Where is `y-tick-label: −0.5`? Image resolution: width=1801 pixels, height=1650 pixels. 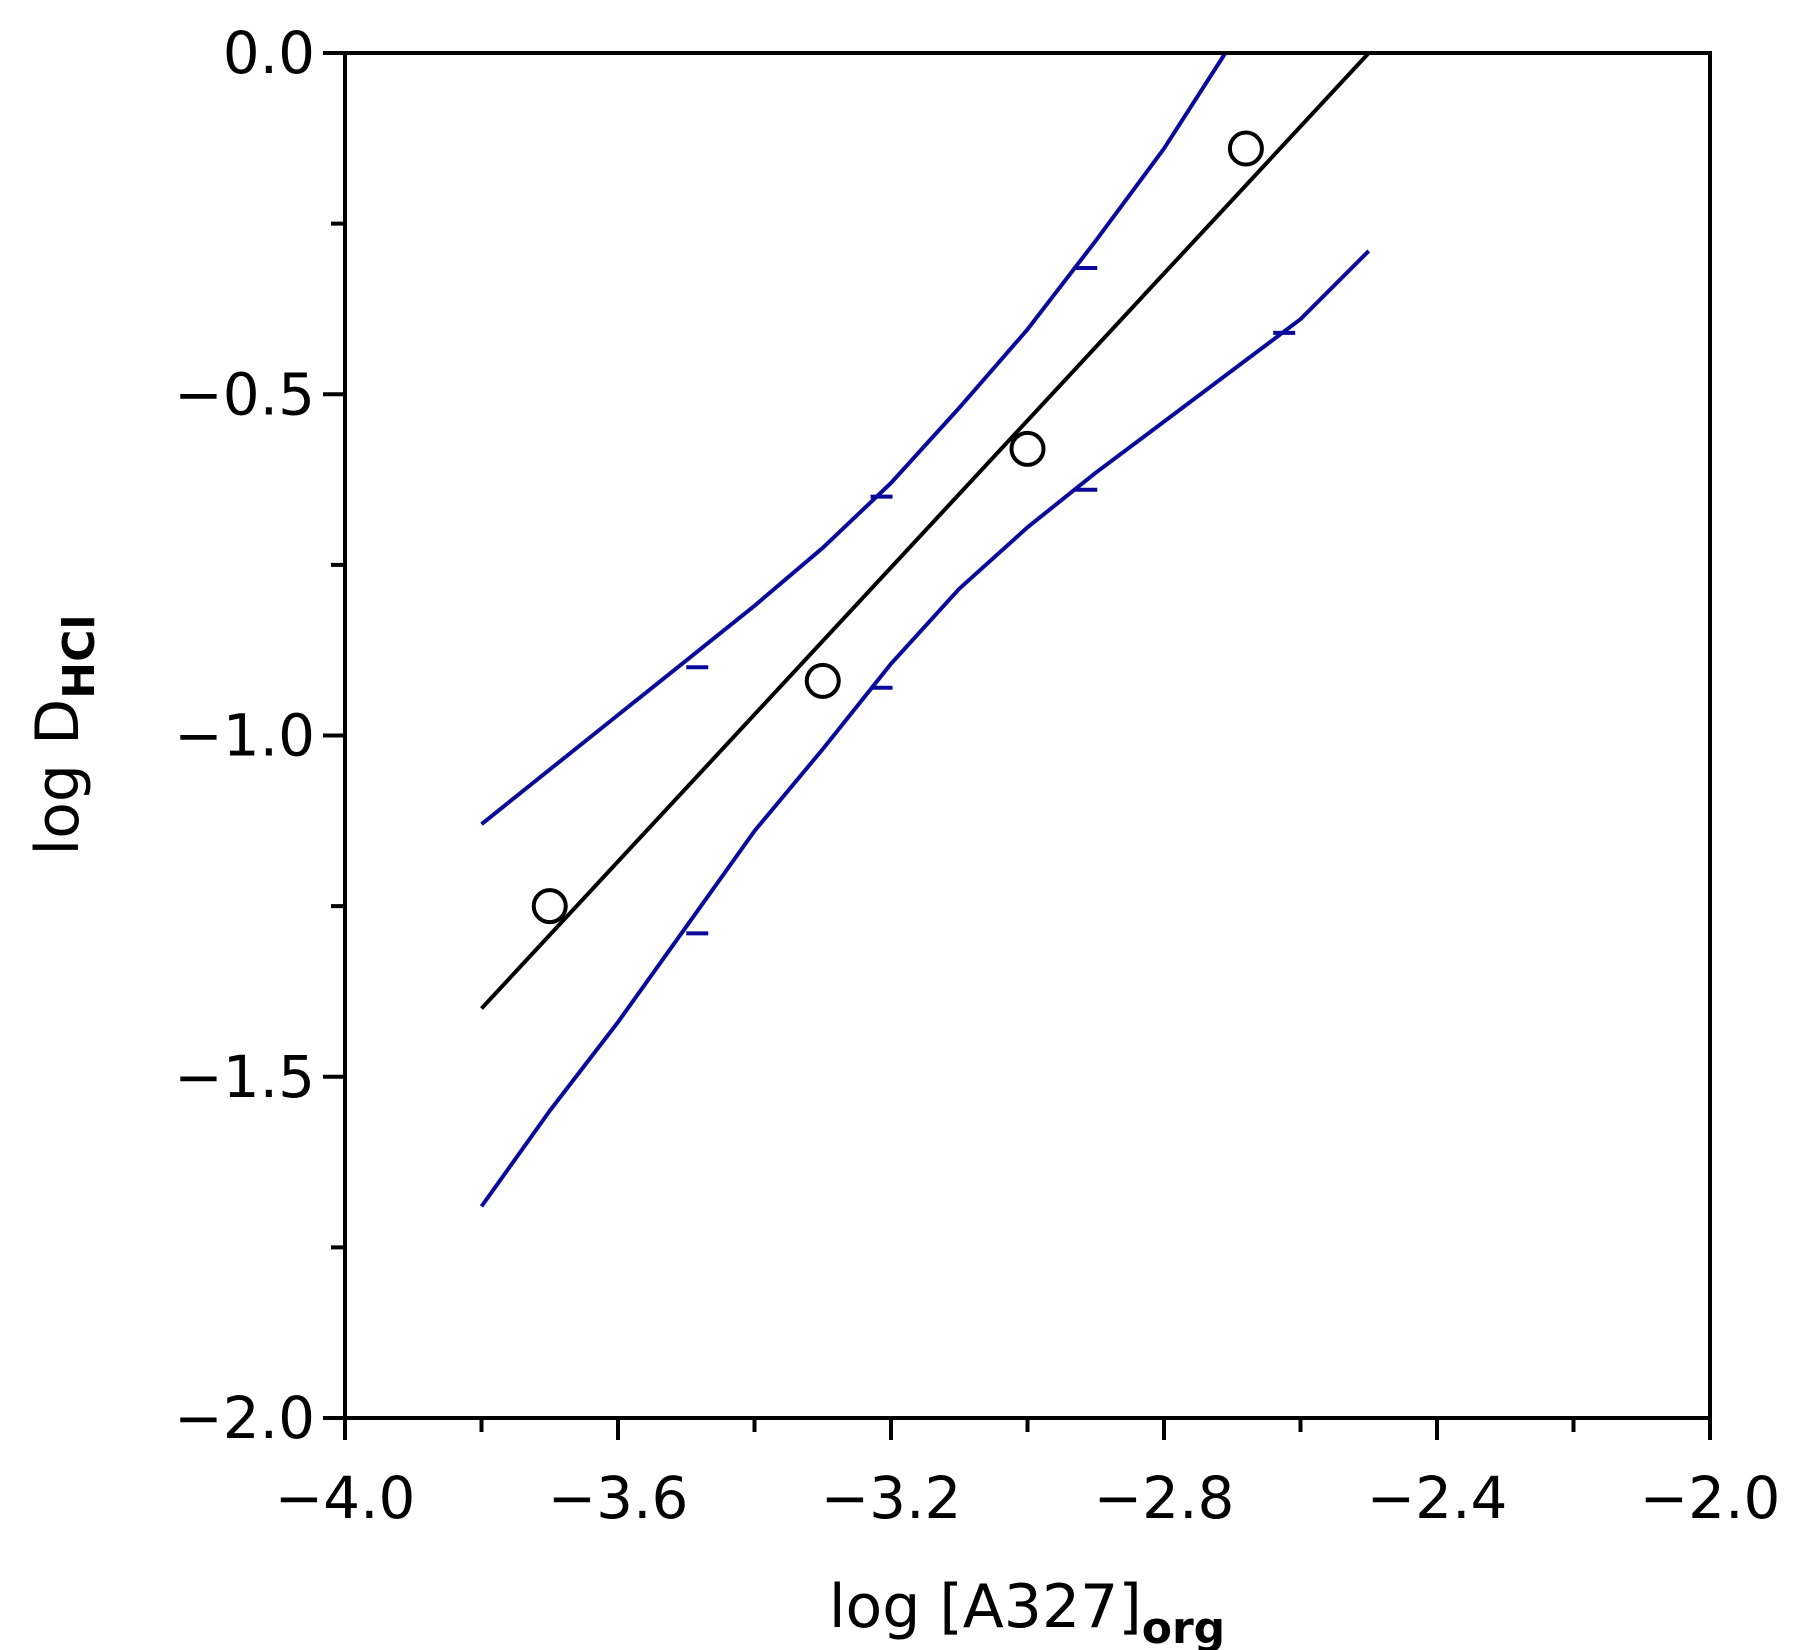
y-tick-label: −0.5 is located at coordinates (244, 394).